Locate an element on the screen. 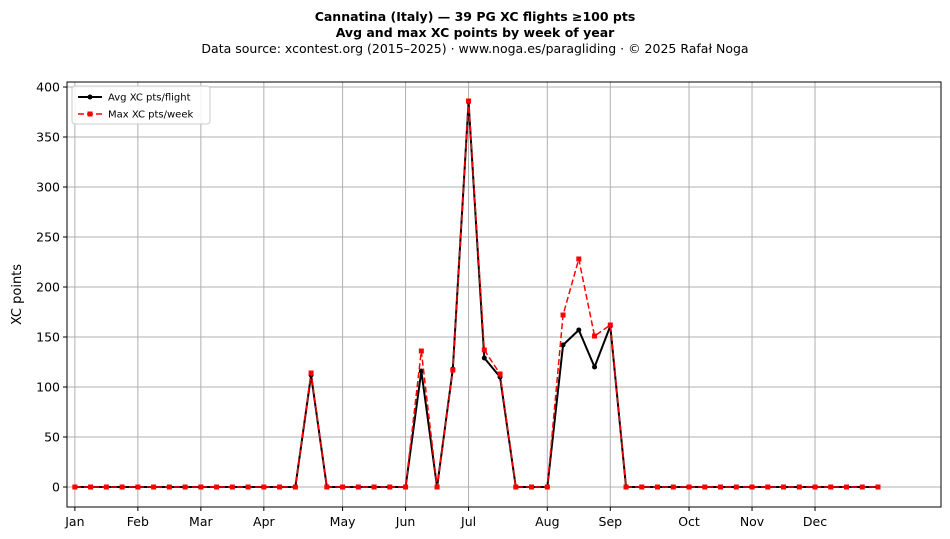 The image size is (950, 539). y-tick-label: 300 is located at coordinates (48, 187).